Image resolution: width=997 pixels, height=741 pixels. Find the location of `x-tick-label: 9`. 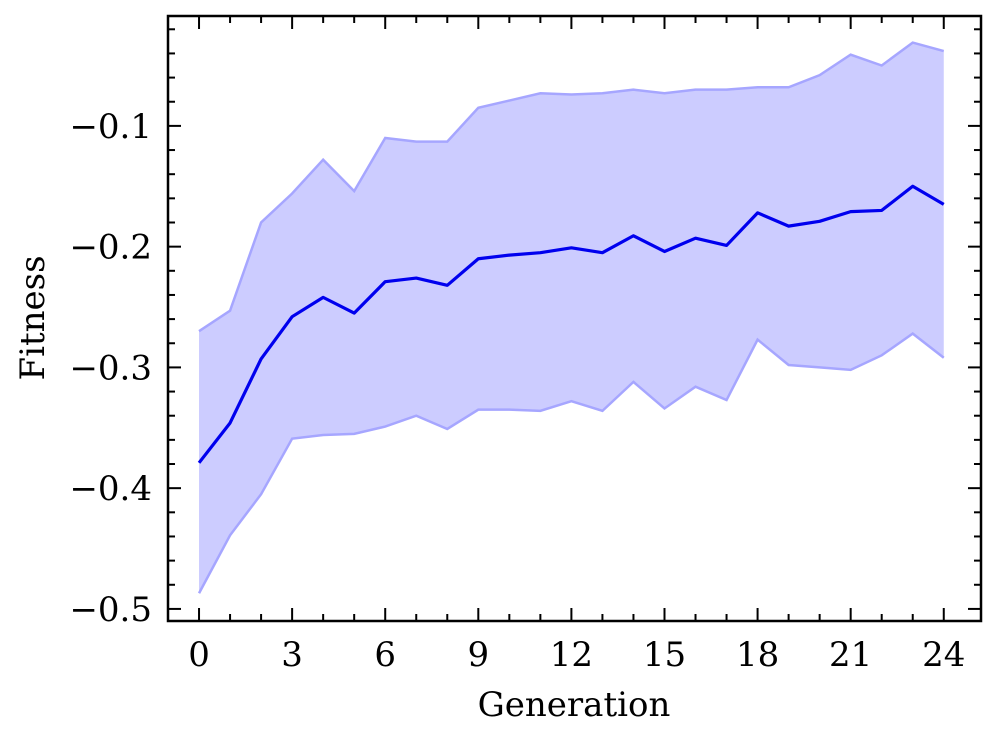

x-tick-label: 9 is located at coordinates (478, 655).